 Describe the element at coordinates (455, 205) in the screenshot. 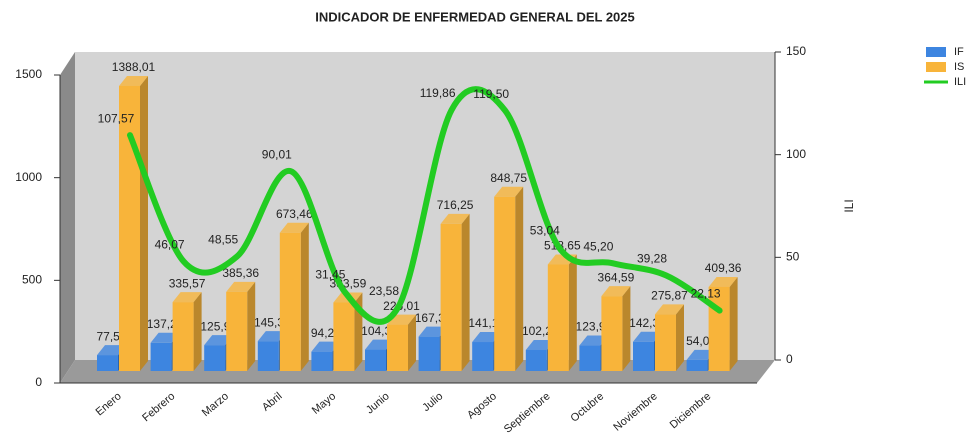

I see `data-label: 716,25` at that location.